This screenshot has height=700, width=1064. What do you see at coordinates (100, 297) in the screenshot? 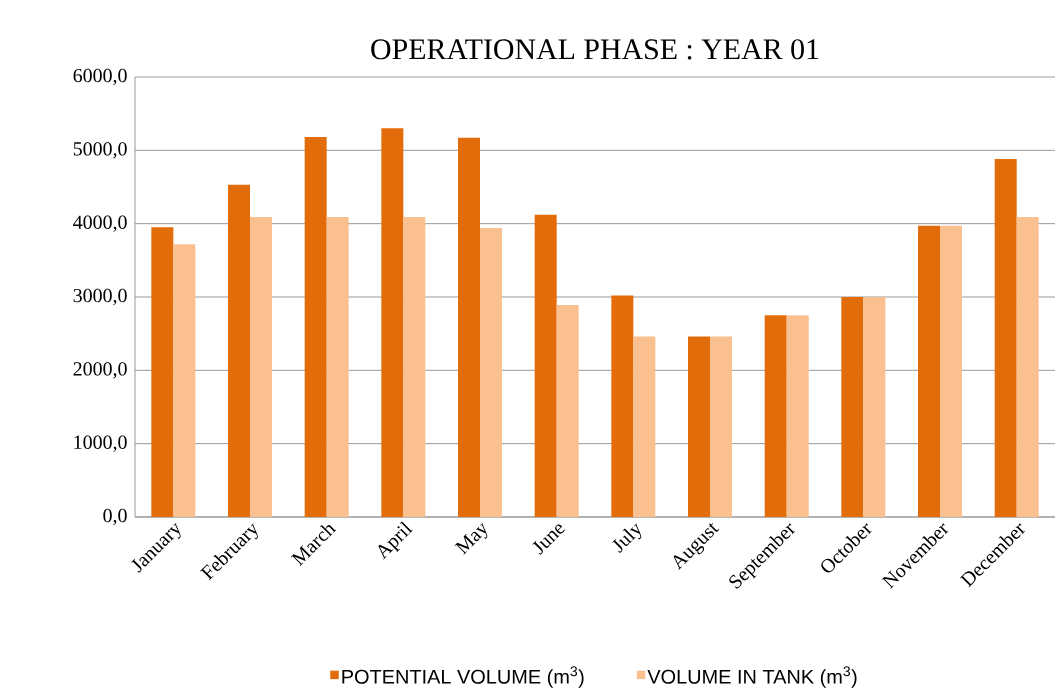
I see `y-tick-label: 3000,0` at bounding box center [100, 297].